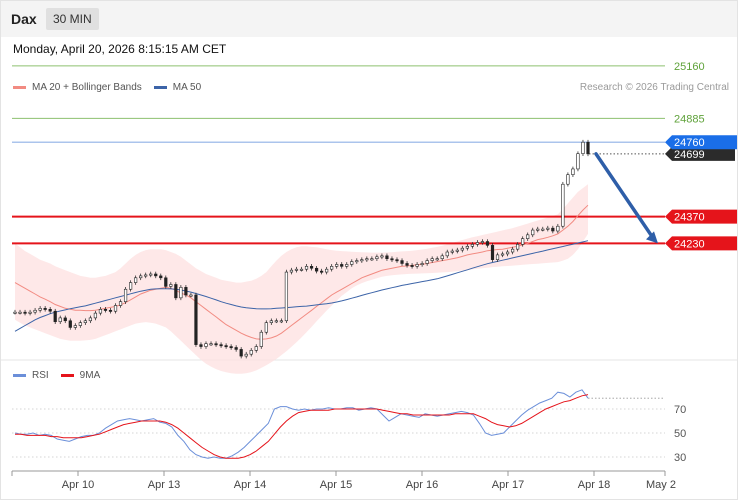 The height and width of the screenshot is (500, 738). I want to click on x-tick-label: Apr 13, so click(164, 485).